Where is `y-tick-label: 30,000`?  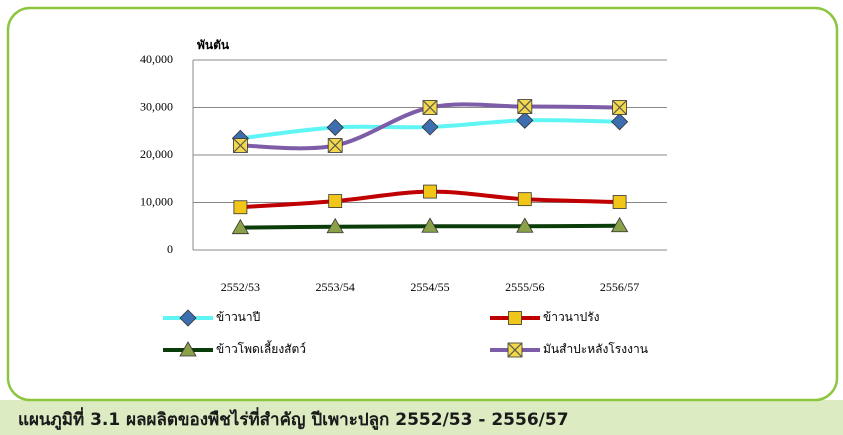
y-tick-label: 30,000 is located at coordinates (156, 106).